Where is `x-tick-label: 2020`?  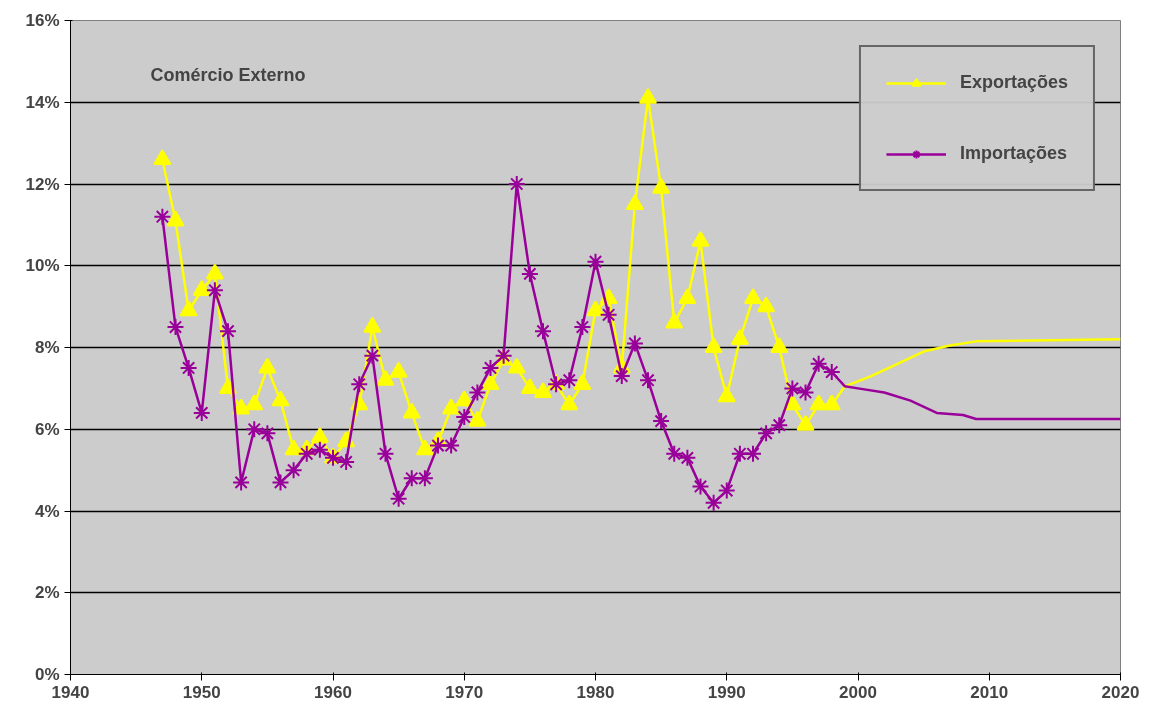 x-tick-label: 2020 is located at coordinates (1120, 692).